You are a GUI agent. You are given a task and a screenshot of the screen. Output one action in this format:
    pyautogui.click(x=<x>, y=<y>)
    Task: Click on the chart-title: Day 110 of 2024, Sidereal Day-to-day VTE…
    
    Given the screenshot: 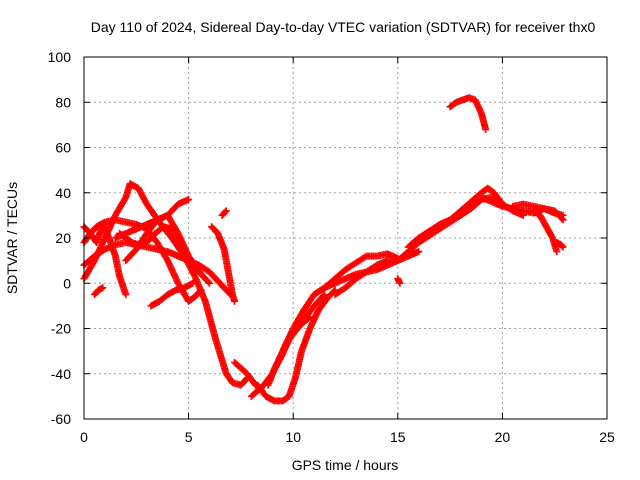 What is the action you would take?
    pyautogui.click(x=343, y=27)
    